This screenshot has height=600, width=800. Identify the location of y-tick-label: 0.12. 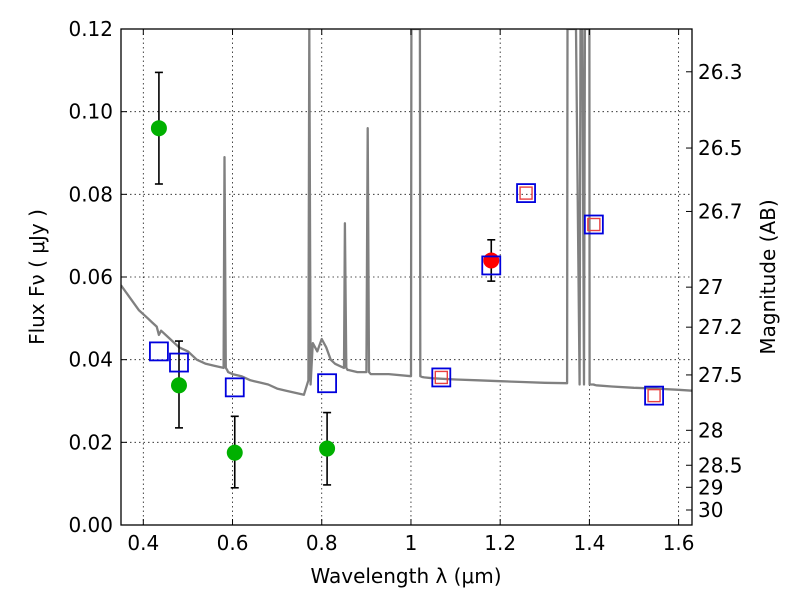
(90, 29).